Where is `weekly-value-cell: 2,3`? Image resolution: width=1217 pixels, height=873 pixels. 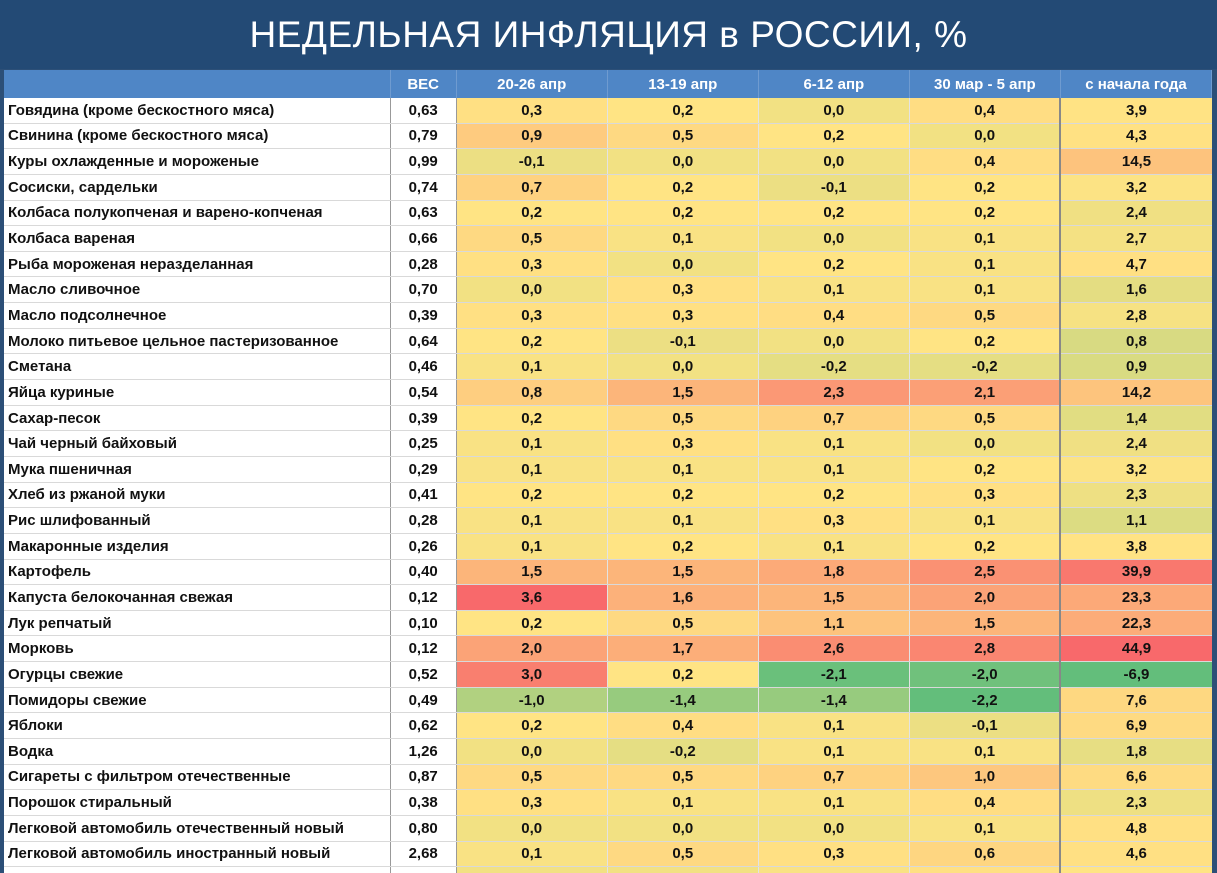
weekly-value-cell: 2,3 is located at coordinates (834, 392).